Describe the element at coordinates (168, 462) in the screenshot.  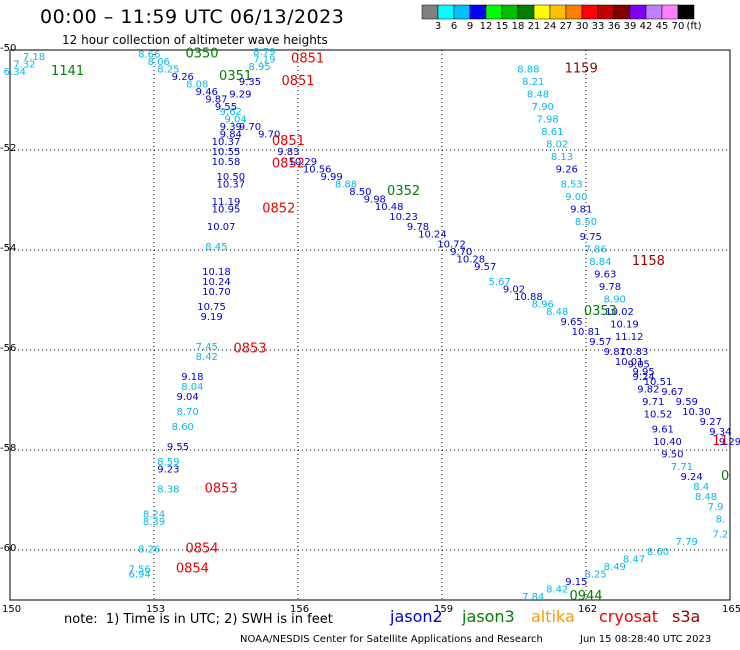
I see `wave-height-label: 8.59` at that location.